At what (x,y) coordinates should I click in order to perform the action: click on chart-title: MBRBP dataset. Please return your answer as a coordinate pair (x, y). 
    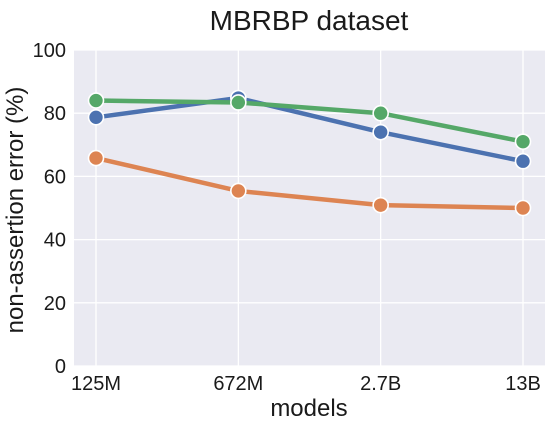
    Looking at the image, I should click on (309, 20).